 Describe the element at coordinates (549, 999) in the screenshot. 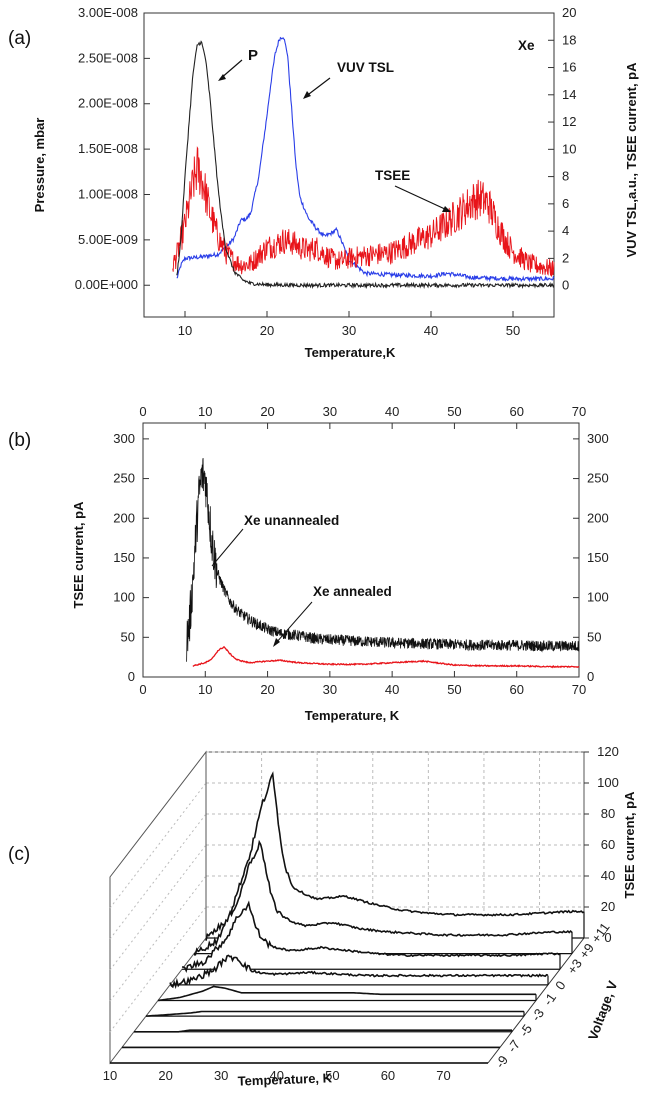

I see `z-tick-label-c: -1` at that location.